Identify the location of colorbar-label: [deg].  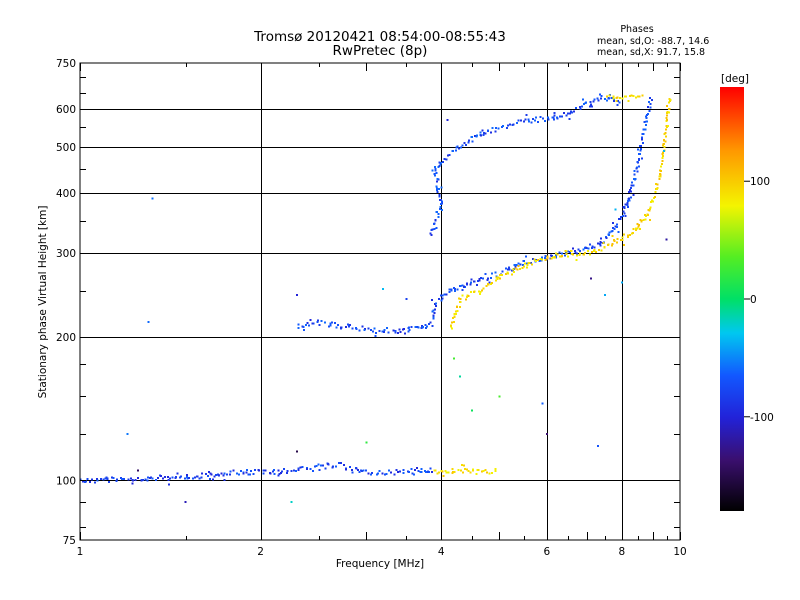
(735, 79).